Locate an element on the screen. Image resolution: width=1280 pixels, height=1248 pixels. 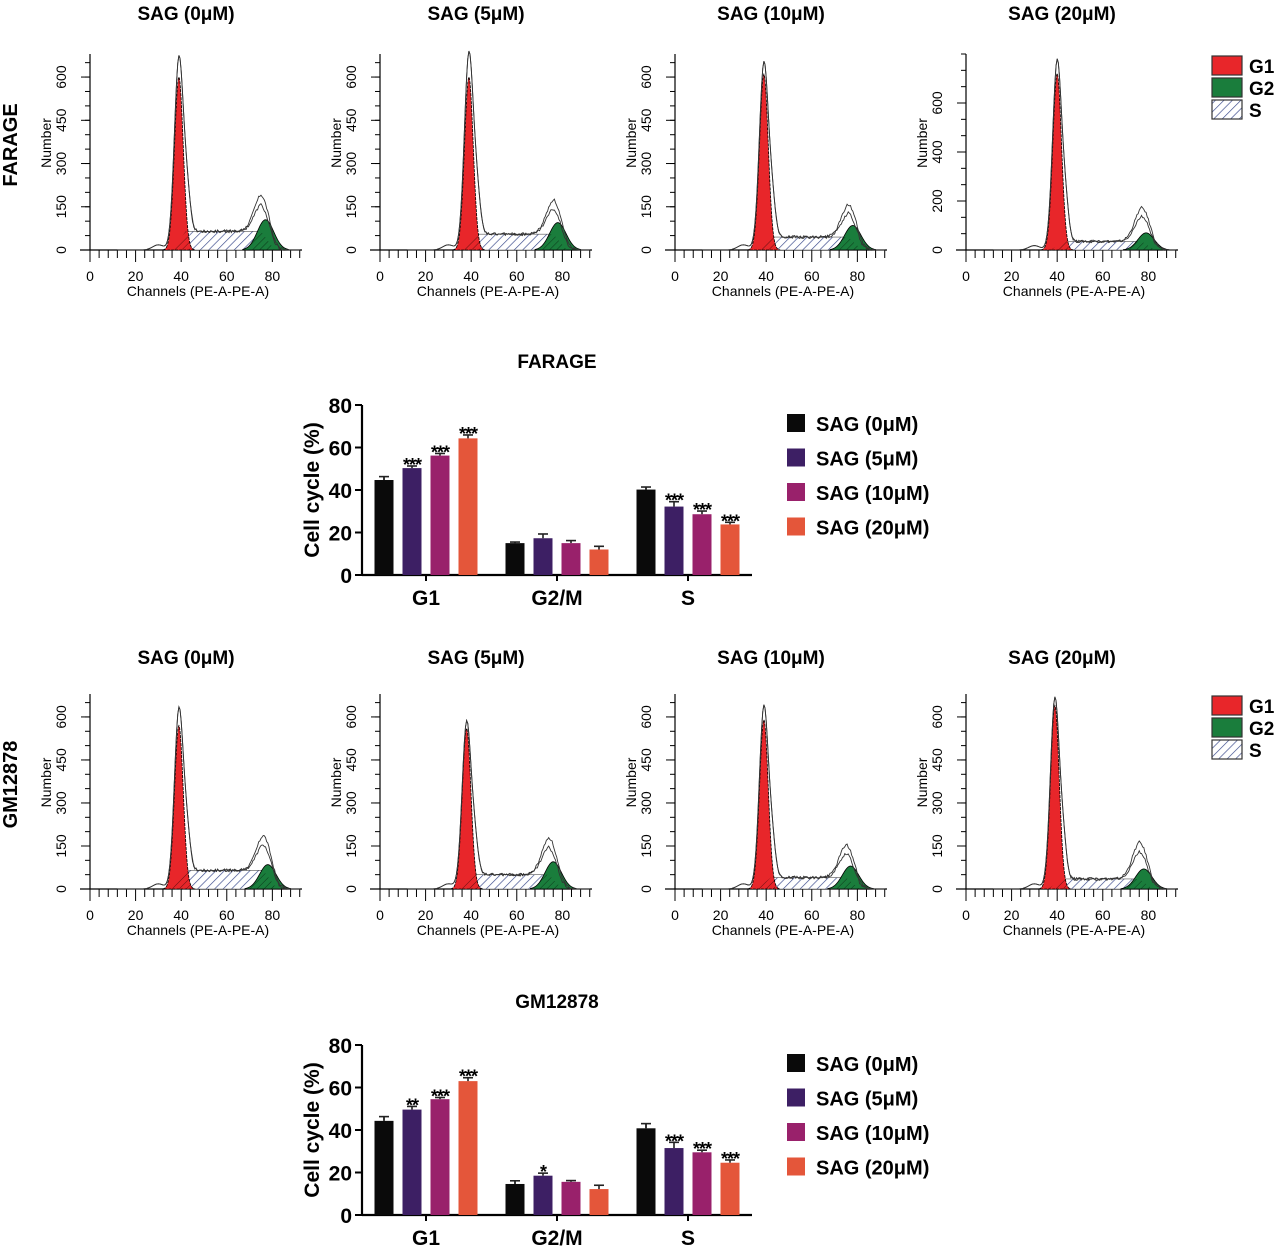
legend-swatch-g1 is located at coordinates (1227, 705).